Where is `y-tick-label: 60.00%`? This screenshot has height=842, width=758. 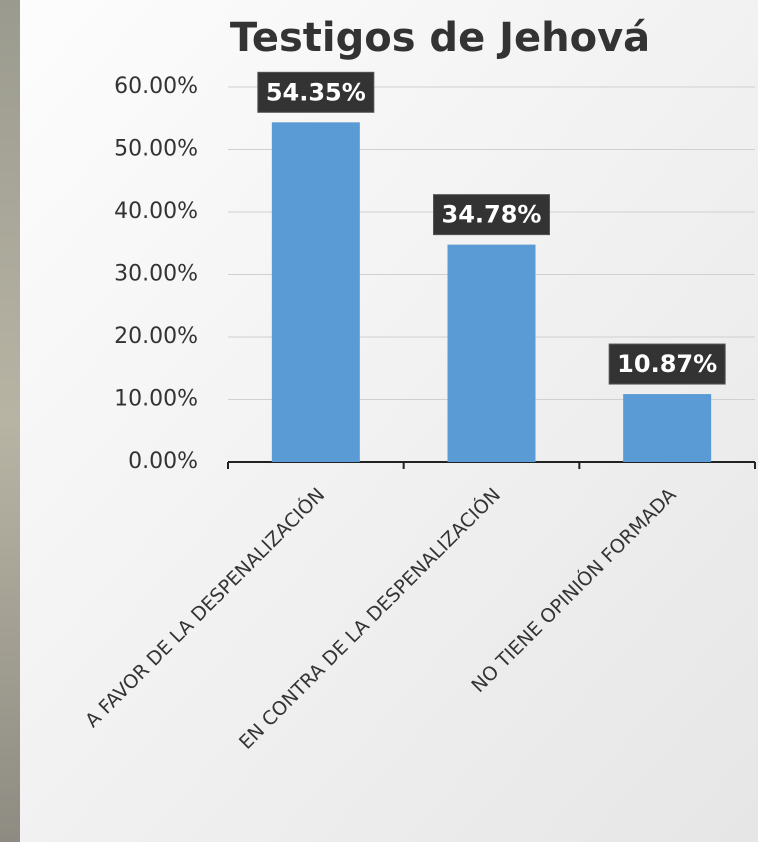 y-tick-label: 60.00% is located at coordinates (156, 86).